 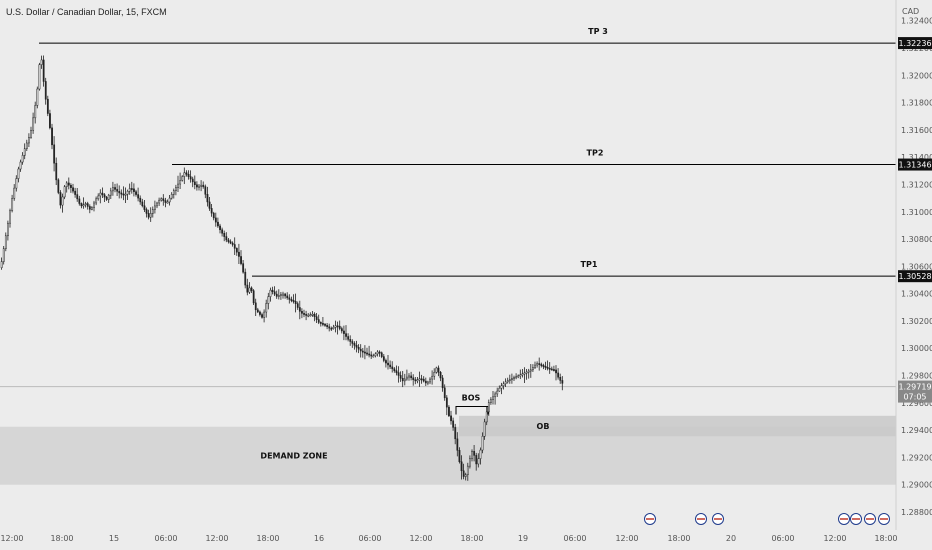 What do you see at coordinates (915, 276) in the screenshot?
I see `price-tag` at bounding box center [915, 276].